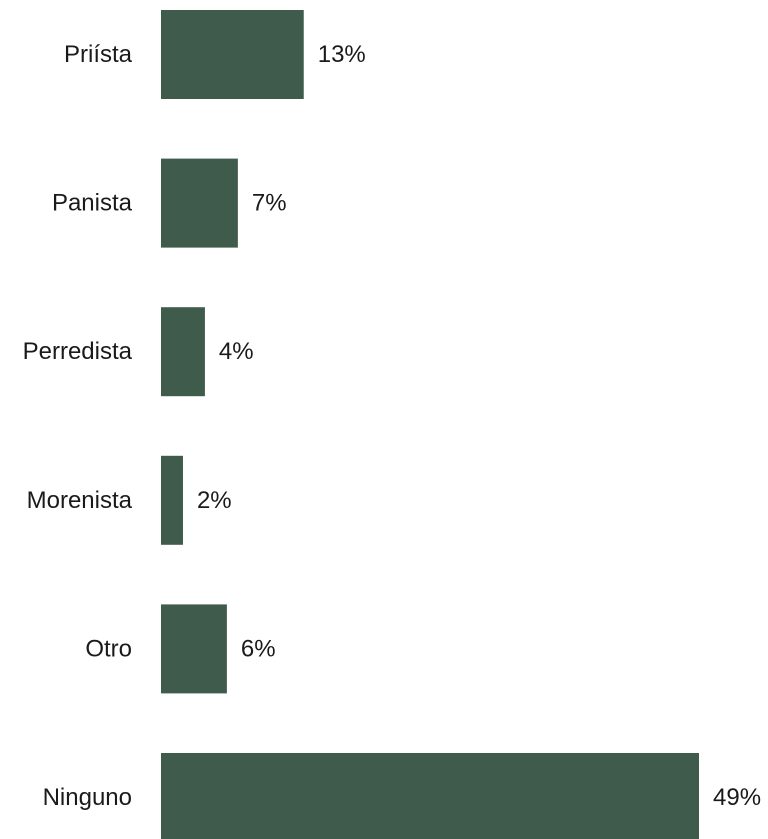 Image resolution: width=768 pixels, height=839 pixels. I want to click on category-label-morenista: Morenista, so click(80, 500).